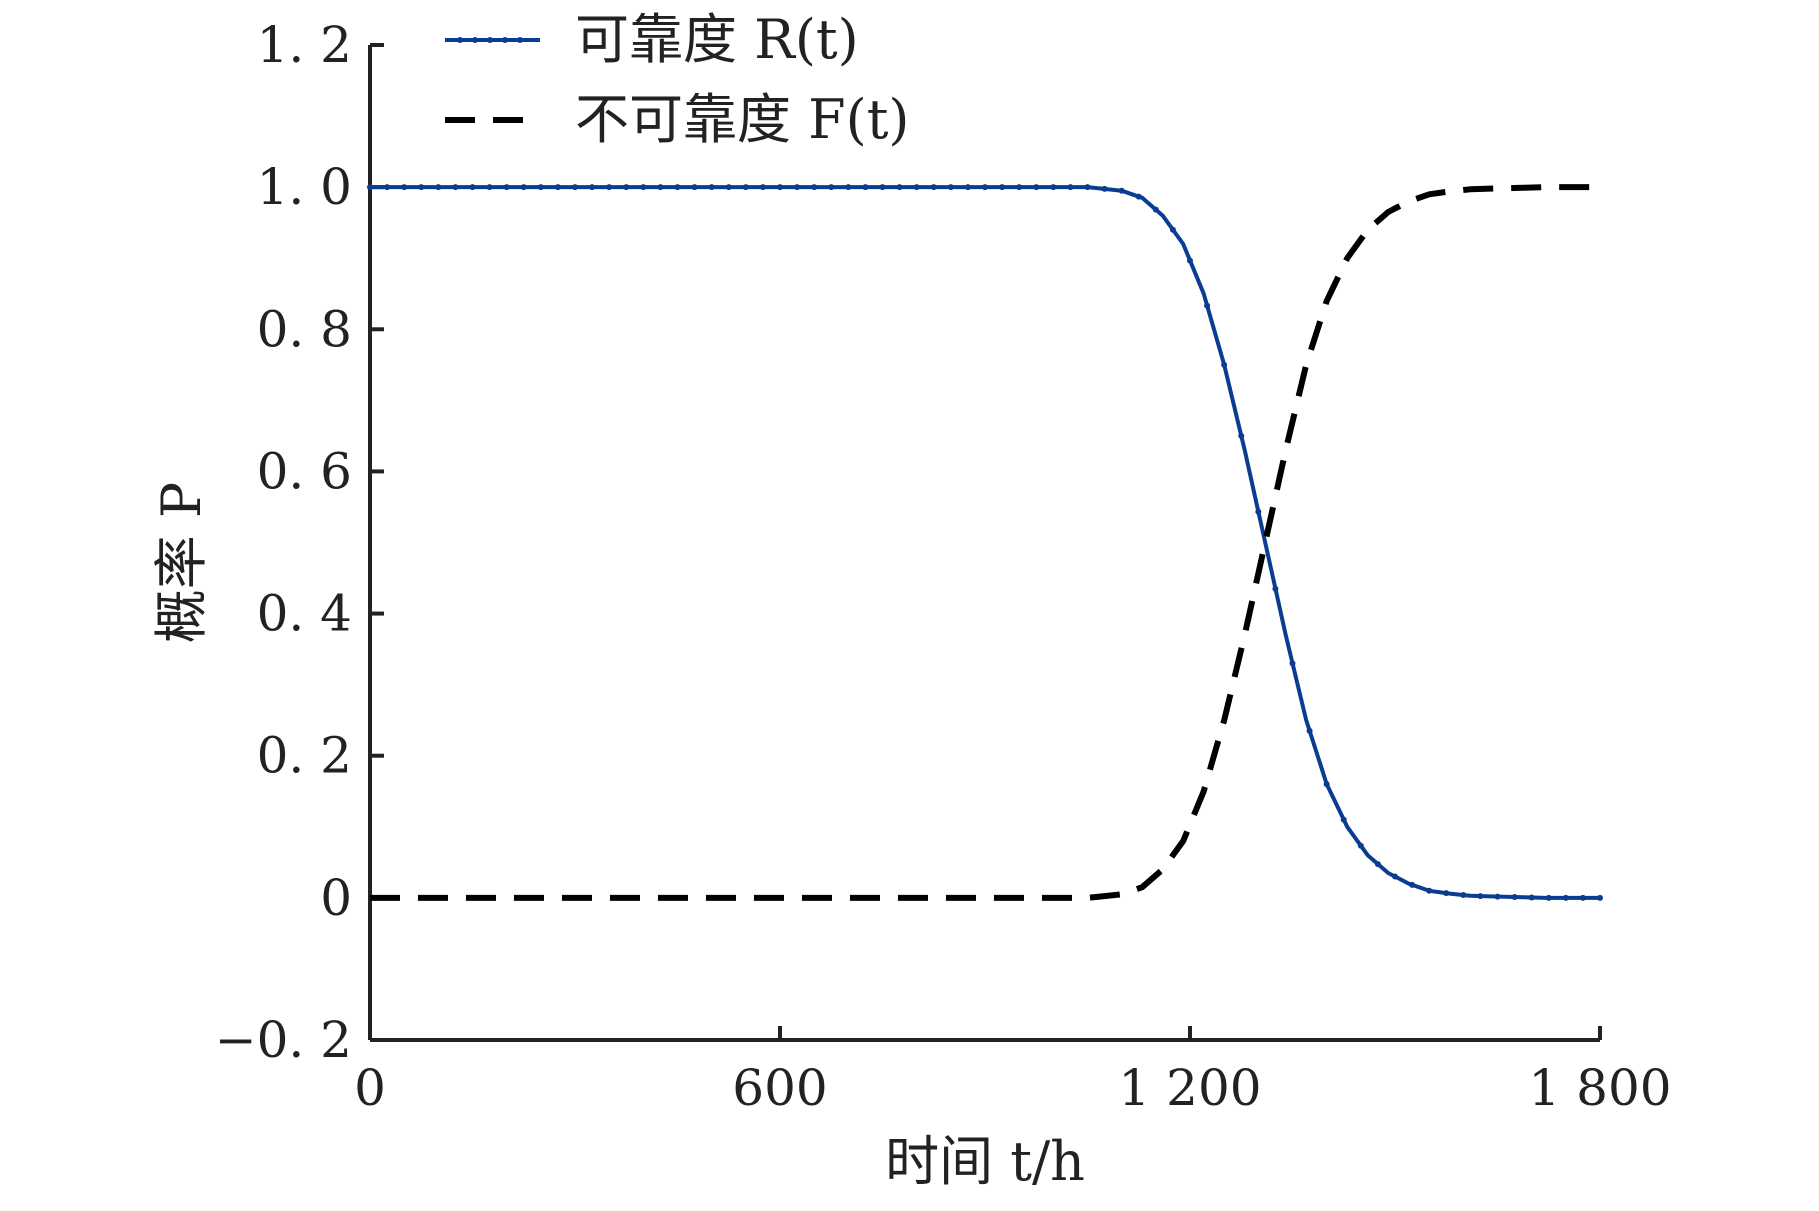 The height and width of the screenshot is (1211, 1819). Describe the element at coordinates (304, 756) in the screenshot. I see `y-tick-label: 0. 2` at that location.